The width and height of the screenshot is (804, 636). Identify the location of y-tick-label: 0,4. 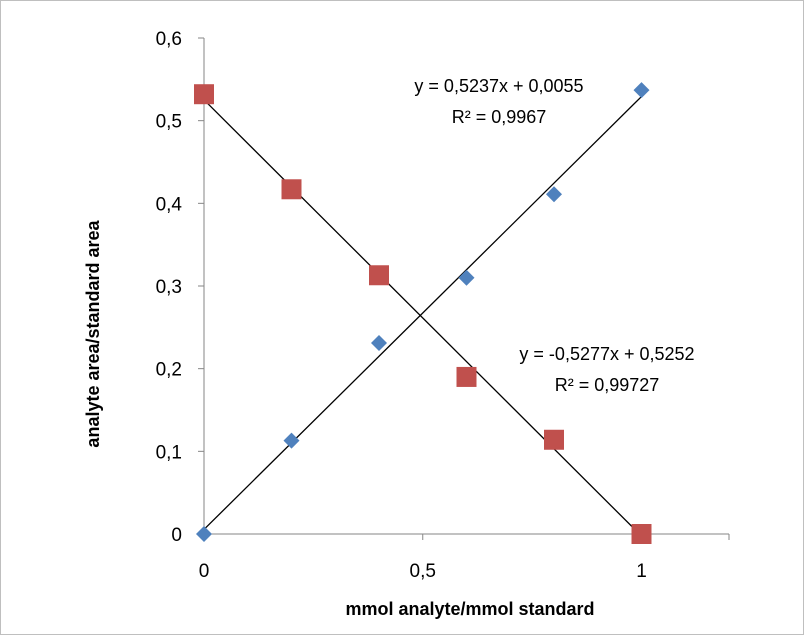
(169, 204).